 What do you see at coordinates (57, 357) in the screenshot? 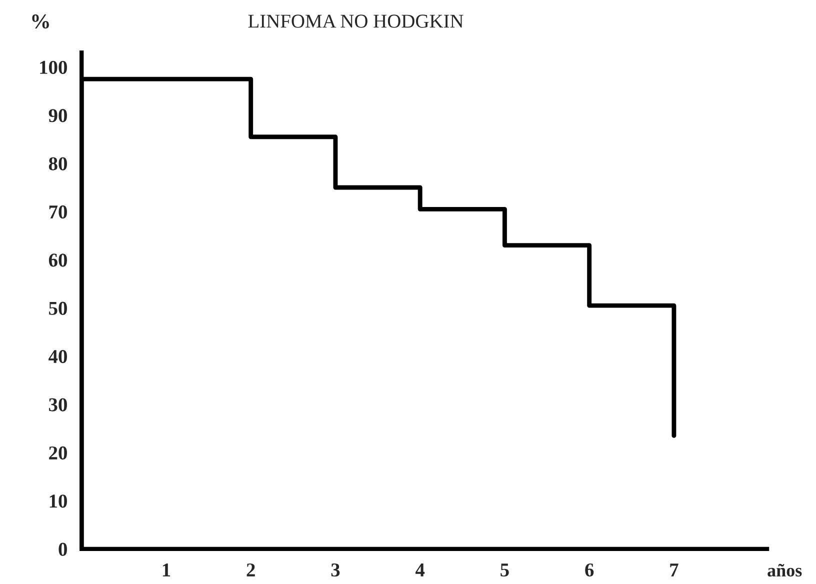
I see `y-tick-label: 40` at bounding box center [57, 357].